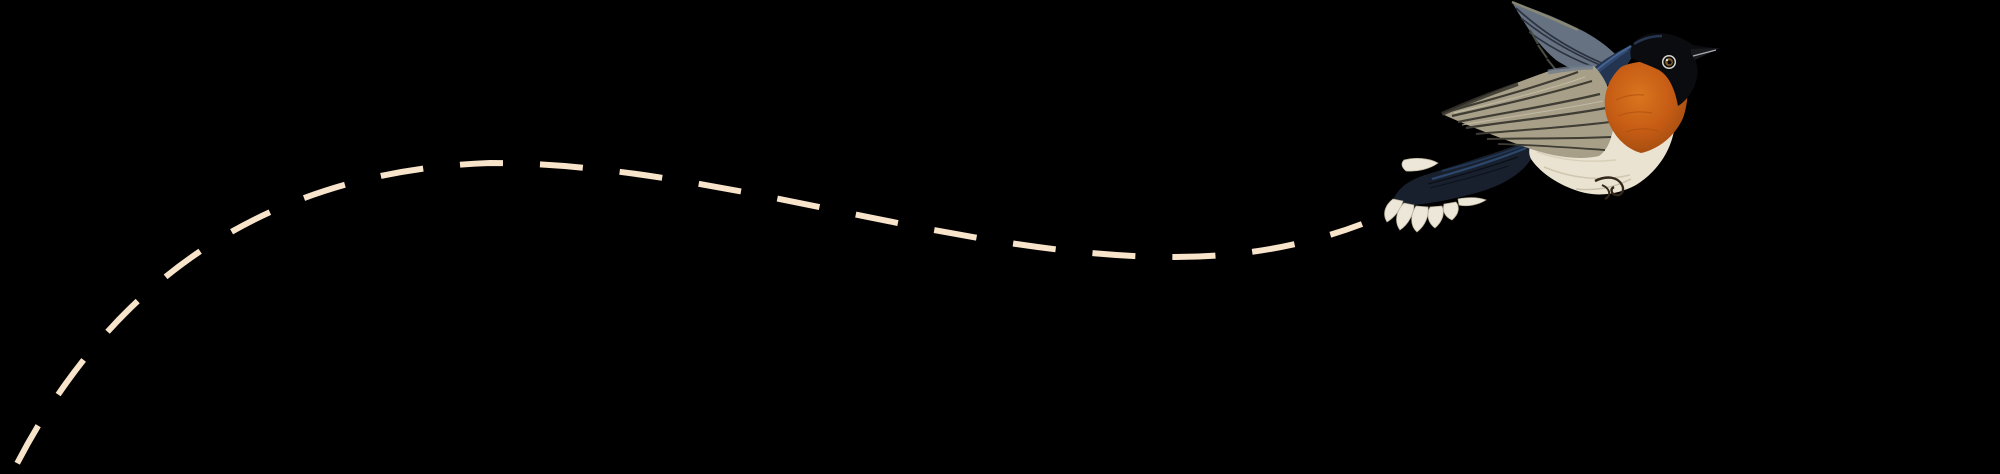 The height and width of the screenshot is (474, 2000). I want to click on wing-feather-lines, so click(1530, 110).